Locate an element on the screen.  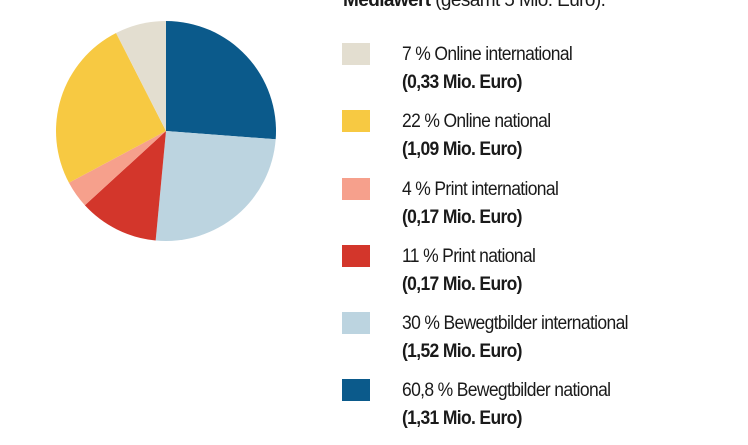
pie-slice-online-international is located at coordinates (141, 76).